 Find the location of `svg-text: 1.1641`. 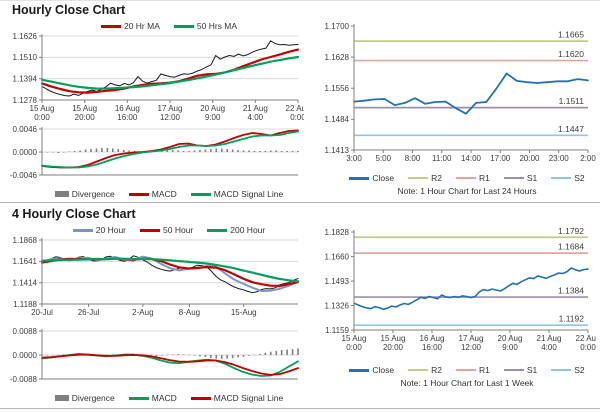

svg-text: 1.1641 is located at coordinates (25, 261).